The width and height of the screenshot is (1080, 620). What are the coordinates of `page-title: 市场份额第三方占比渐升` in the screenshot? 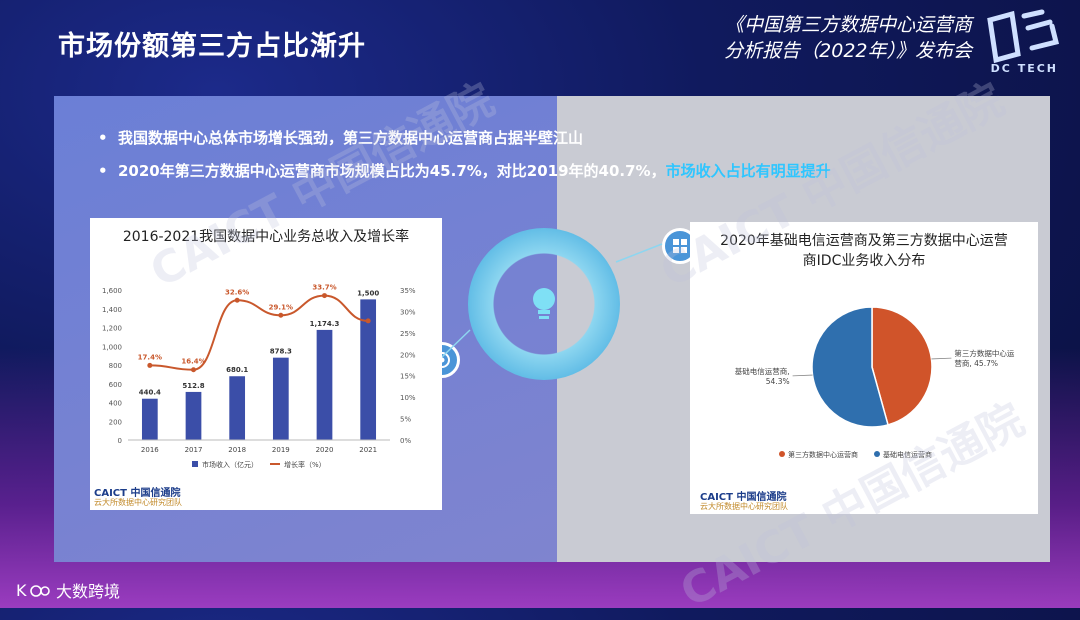 It's located at (212, 46).